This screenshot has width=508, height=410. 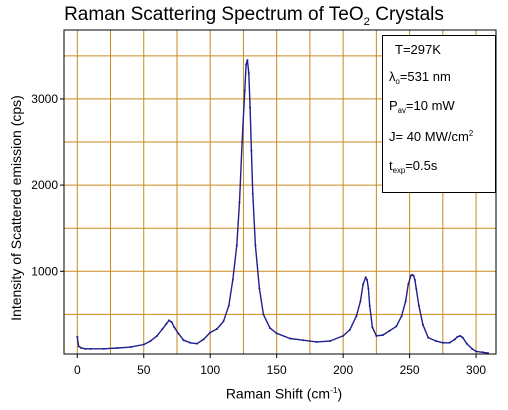 I want to click on y-tick-label: 3000, so click(x=44, y=99).